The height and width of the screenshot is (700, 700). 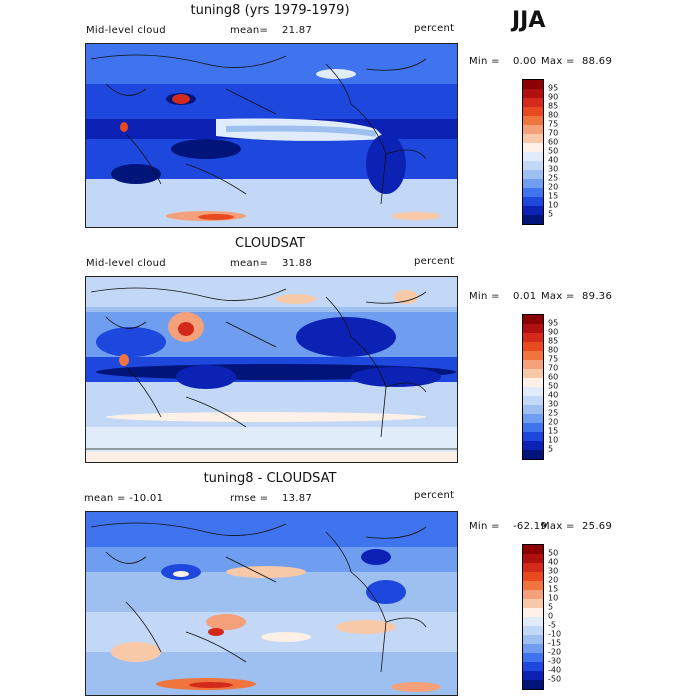 What do you see at coordinates (297, 263) in the screenshot?
I see `panel-2-mean-value: 31.88` at bounding box center [297, 263].